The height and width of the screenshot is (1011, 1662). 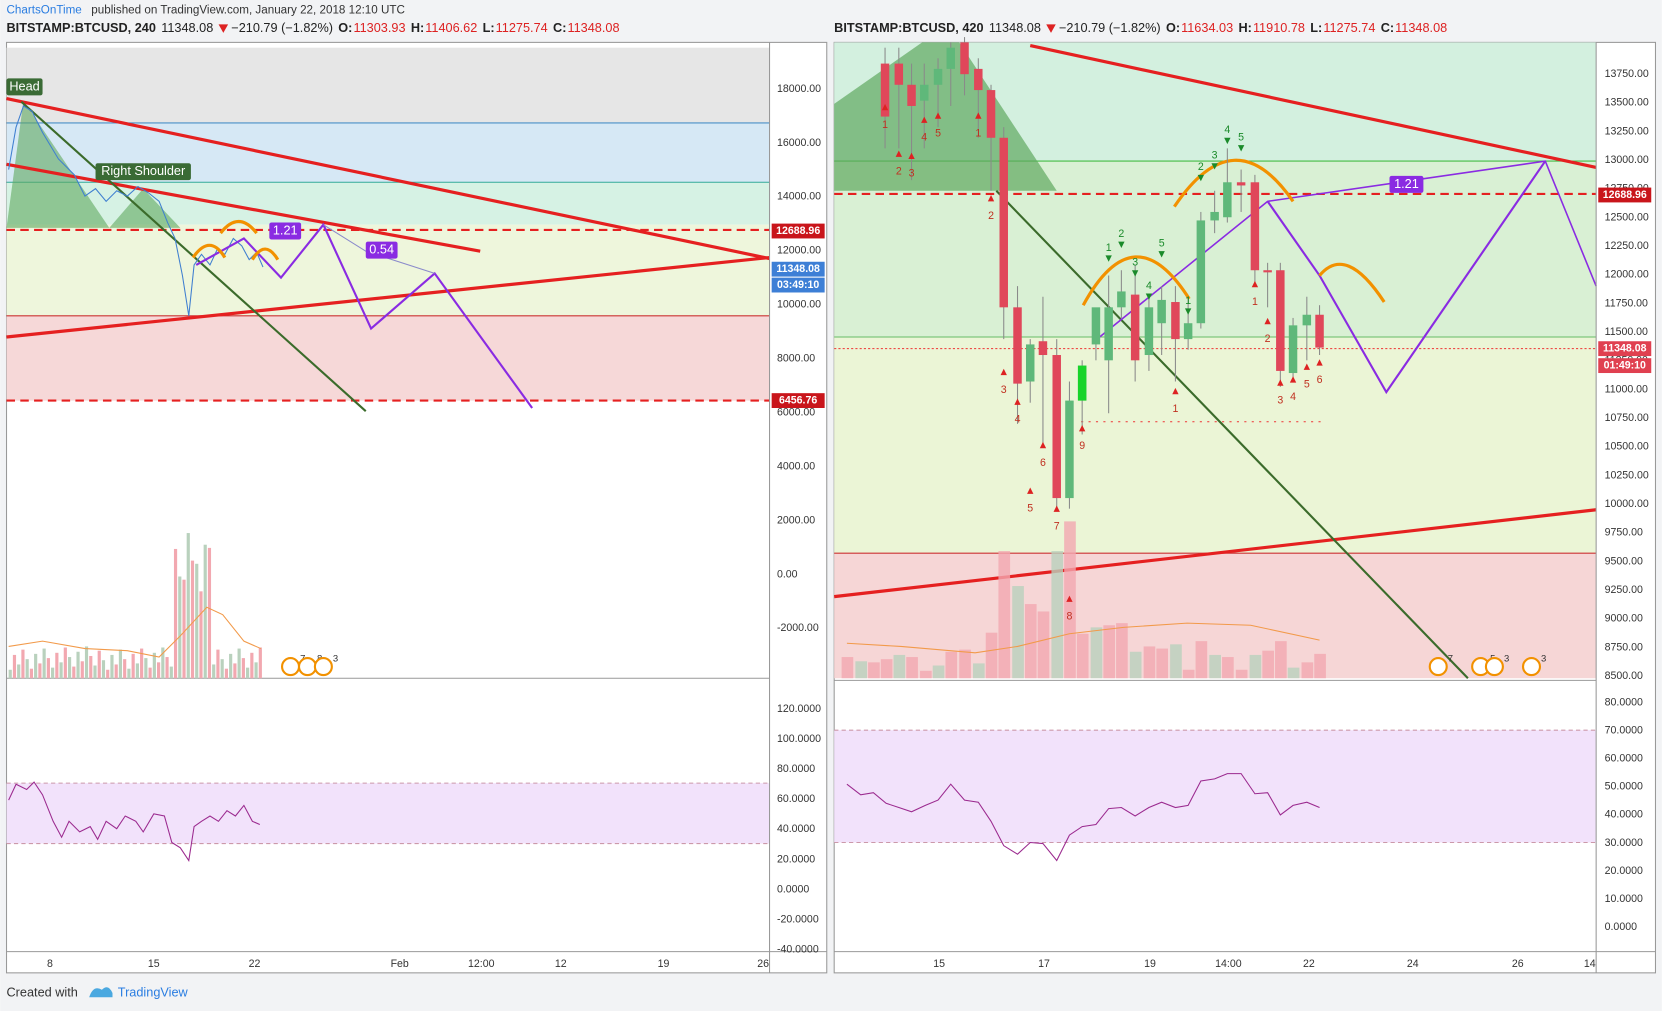 What do you see at coordinates (1150, 964) in the screenshot?
I see `time-tick-label: 19` at bounding box center [1150, 964].